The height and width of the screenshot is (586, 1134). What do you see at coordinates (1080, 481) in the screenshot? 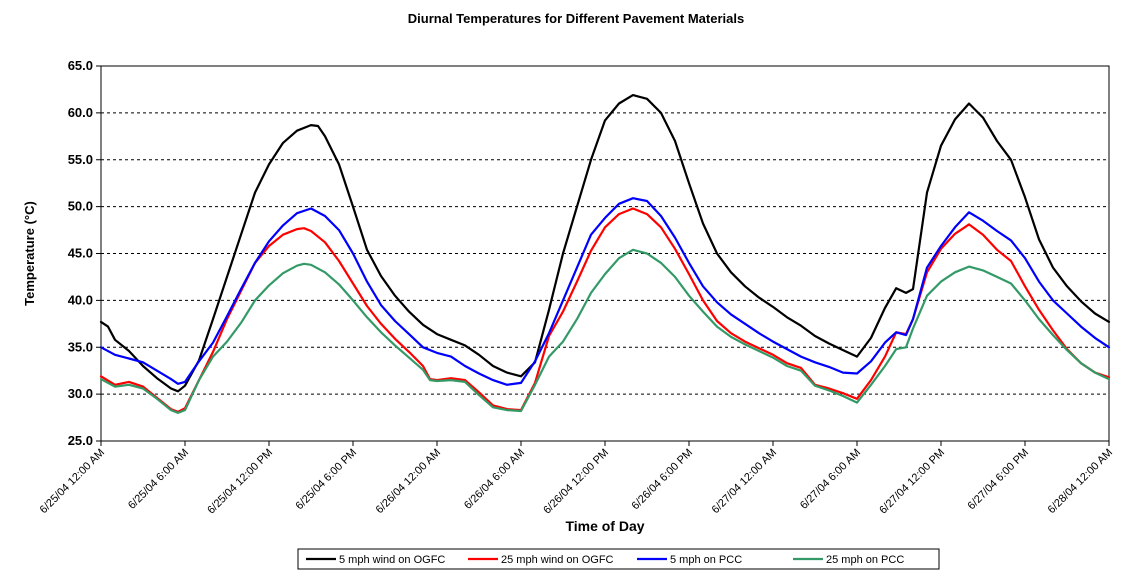
I see `x-tick-label: 6/28/04 12:00 AM` at bounding box center [1080, 481].